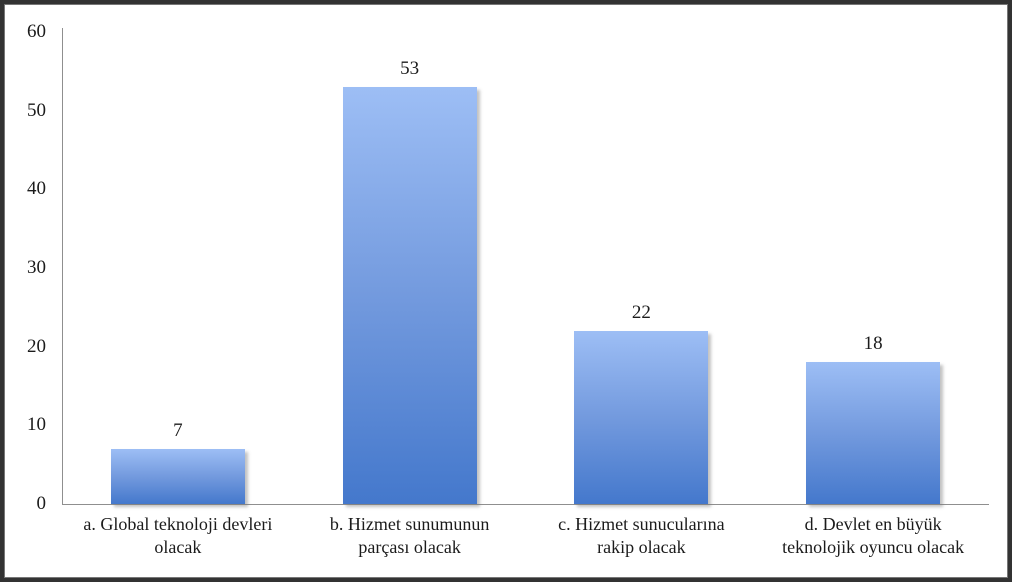 The width and height of the screenshot is (1012, 582). I want to click on y-axis-tick-label: 30, so click(36, 267).